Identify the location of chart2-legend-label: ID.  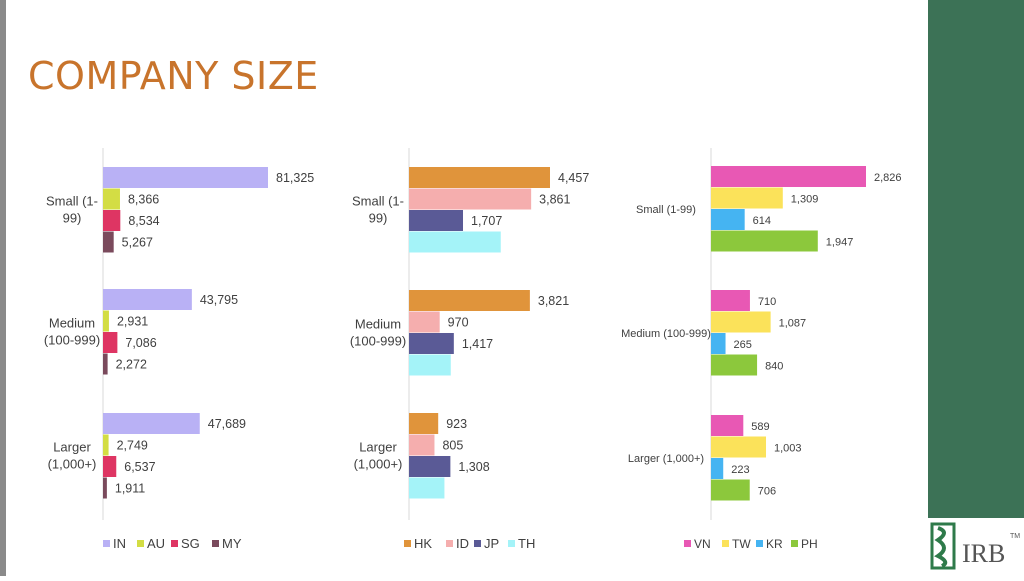
(462, 543).